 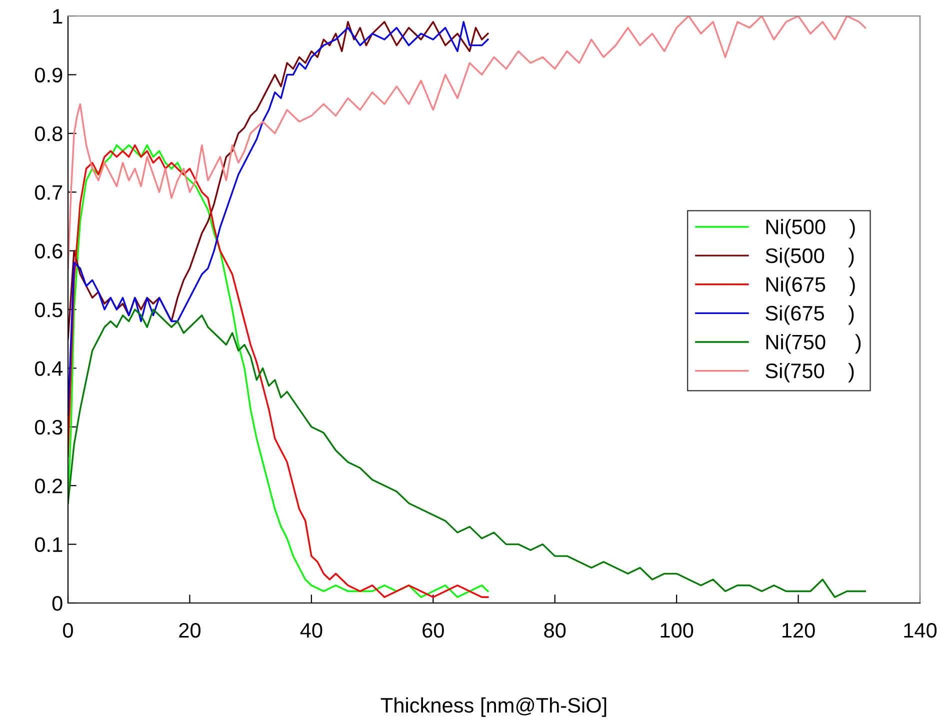 I want to click on x-tick-label: 20, so click(x=189, y=630).